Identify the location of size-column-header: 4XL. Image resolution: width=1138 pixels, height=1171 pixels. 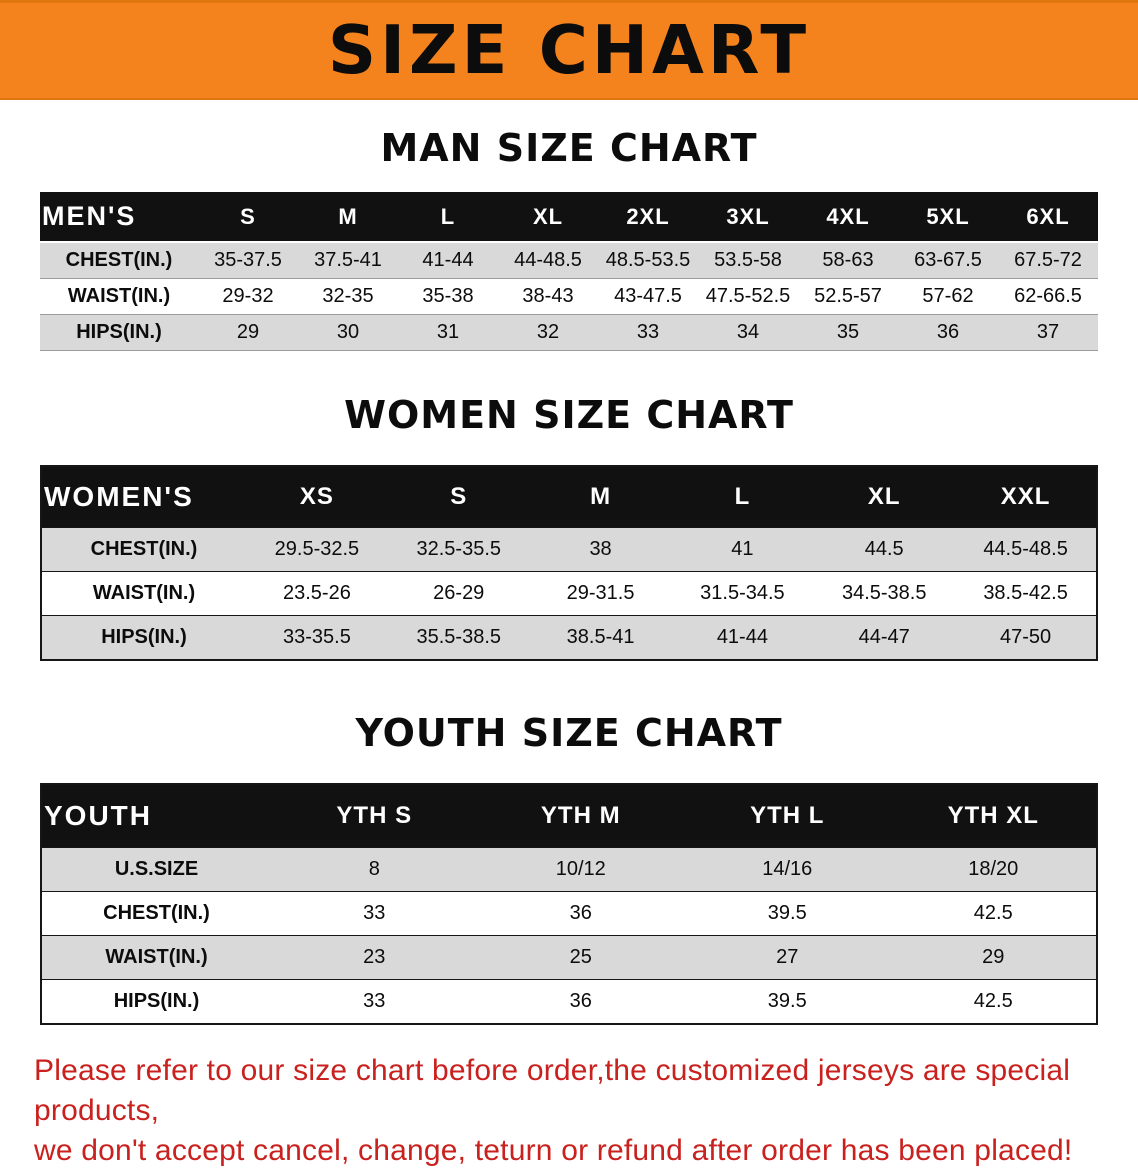
(848, 217).